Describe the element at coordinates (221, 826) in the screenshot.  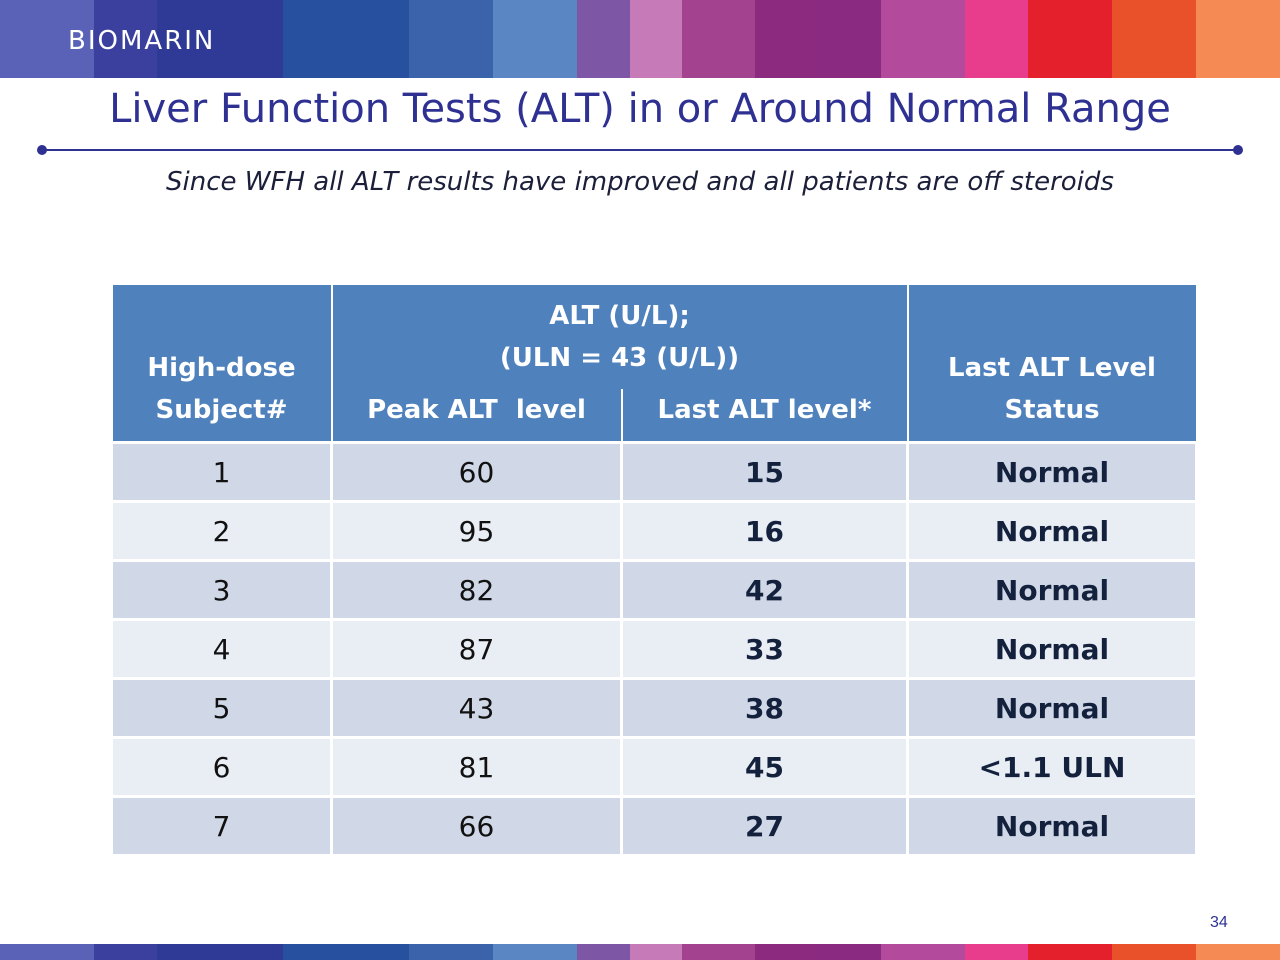
I see `subject-cell: 7` at that location.